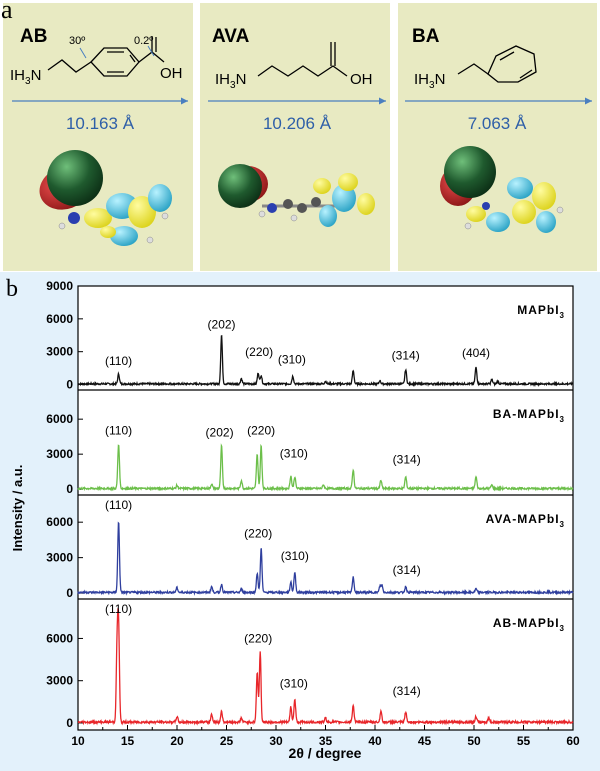  Describe the element at coordinates (425, 741) in the screenshot. I see `x-tick-label: 45` at that location.